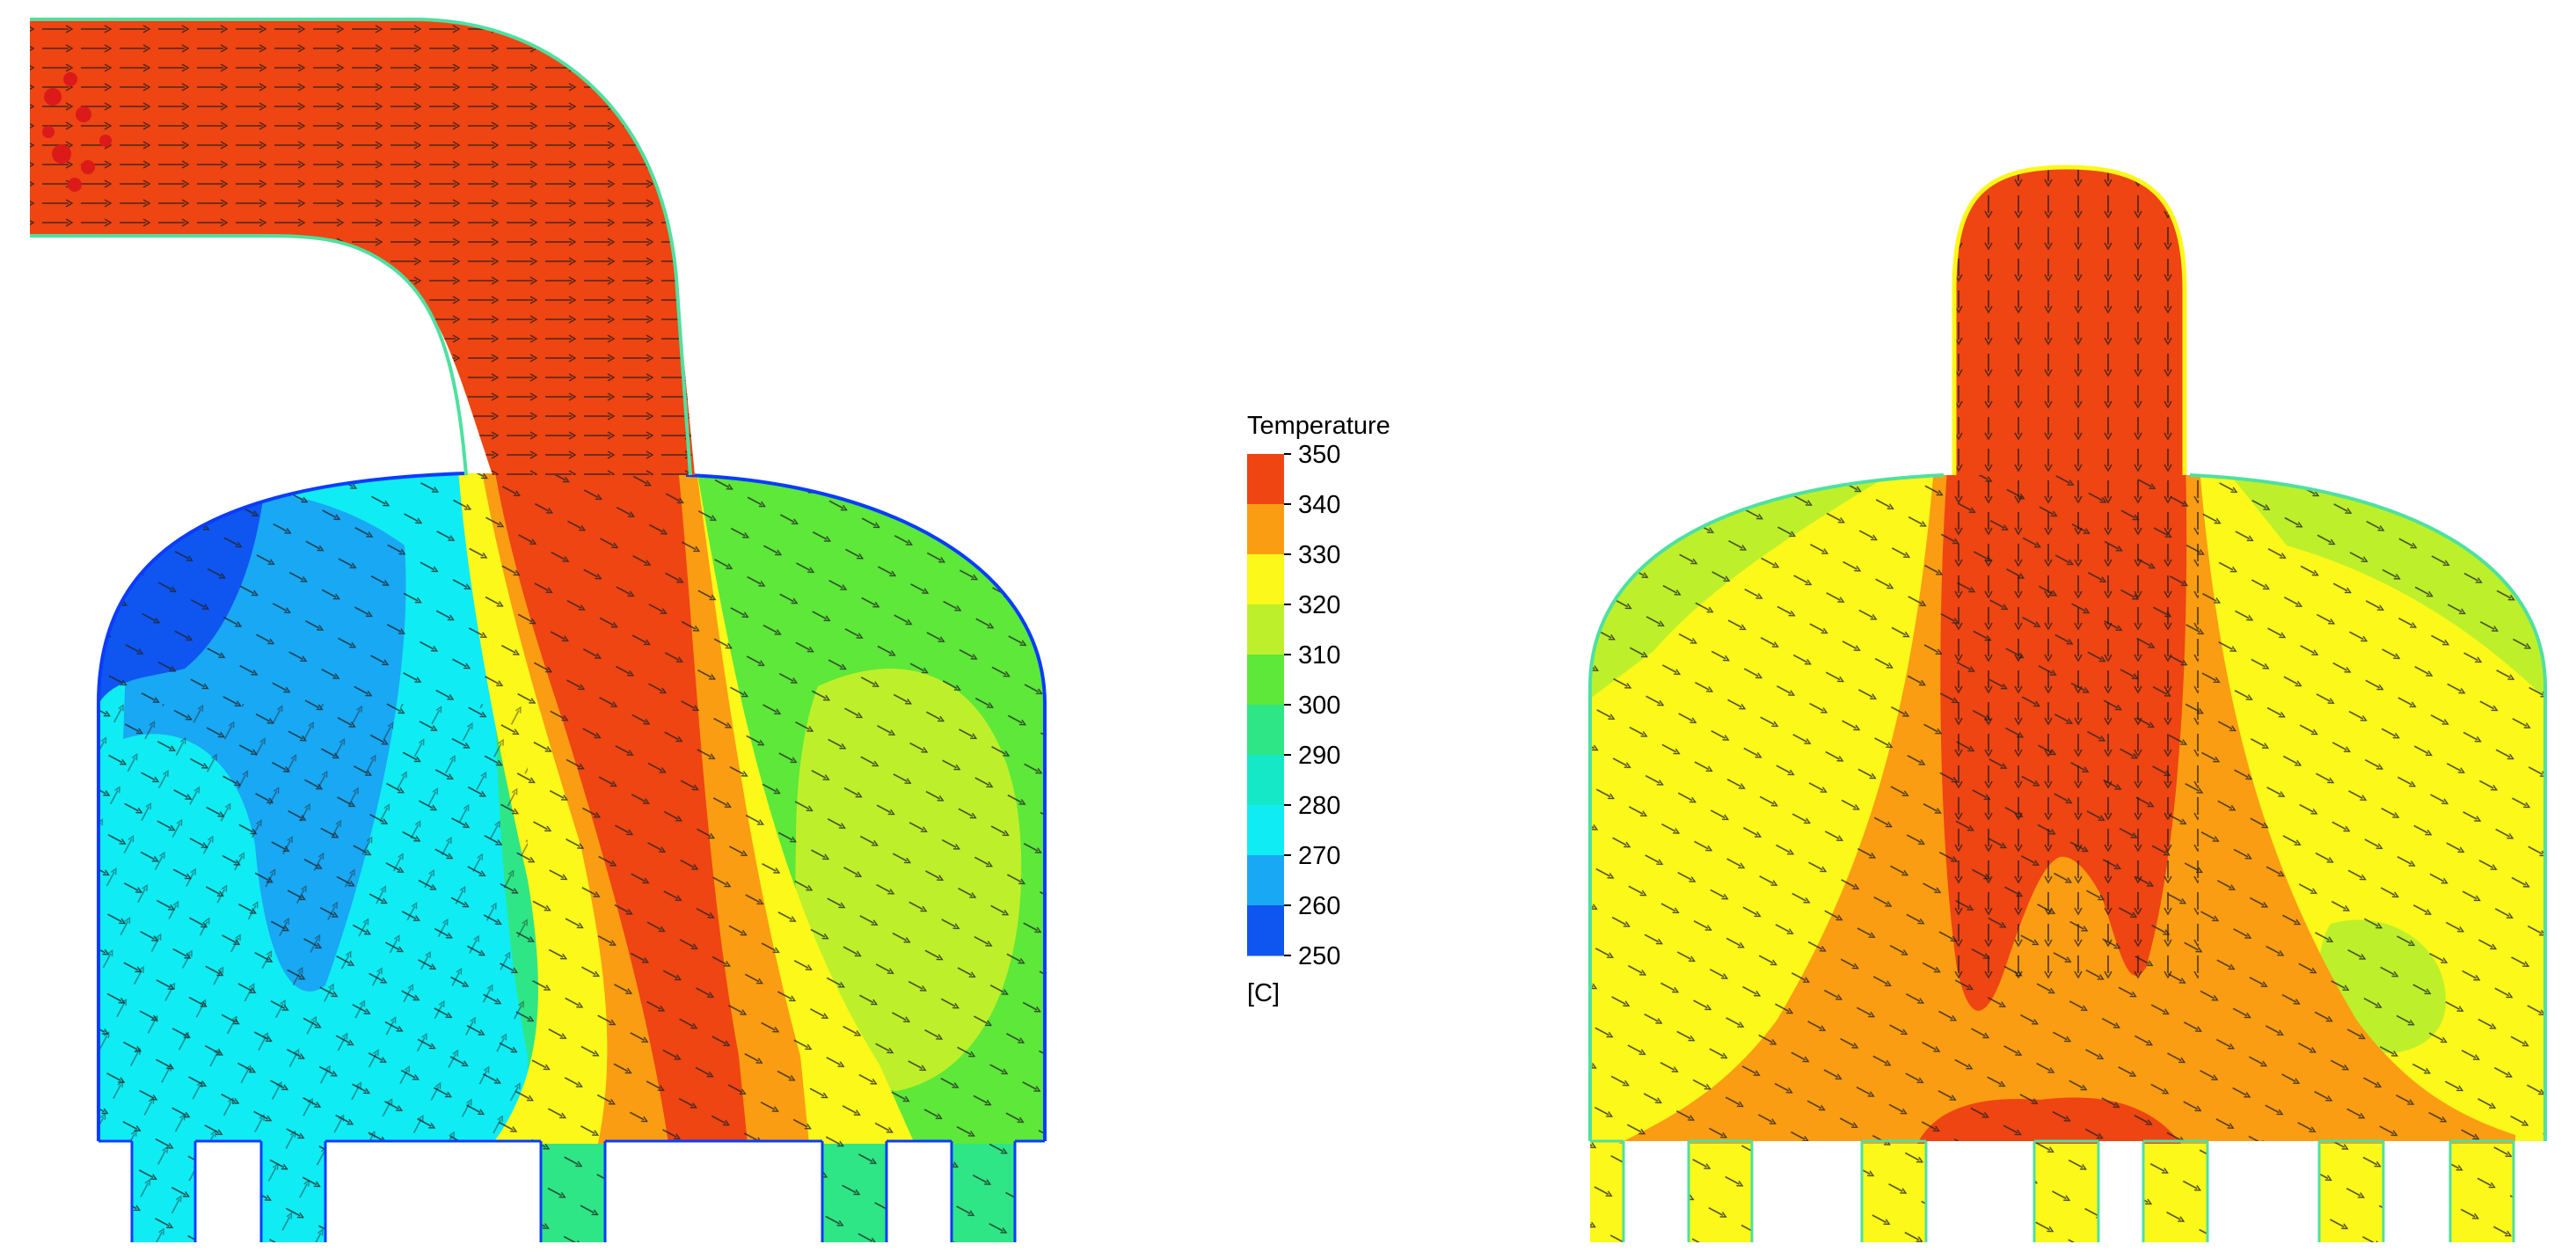  What do you see at coordinates (1318, 426) in the screenshot?
I see `legend-title: Temperature` at bounding box center [1318, 426].